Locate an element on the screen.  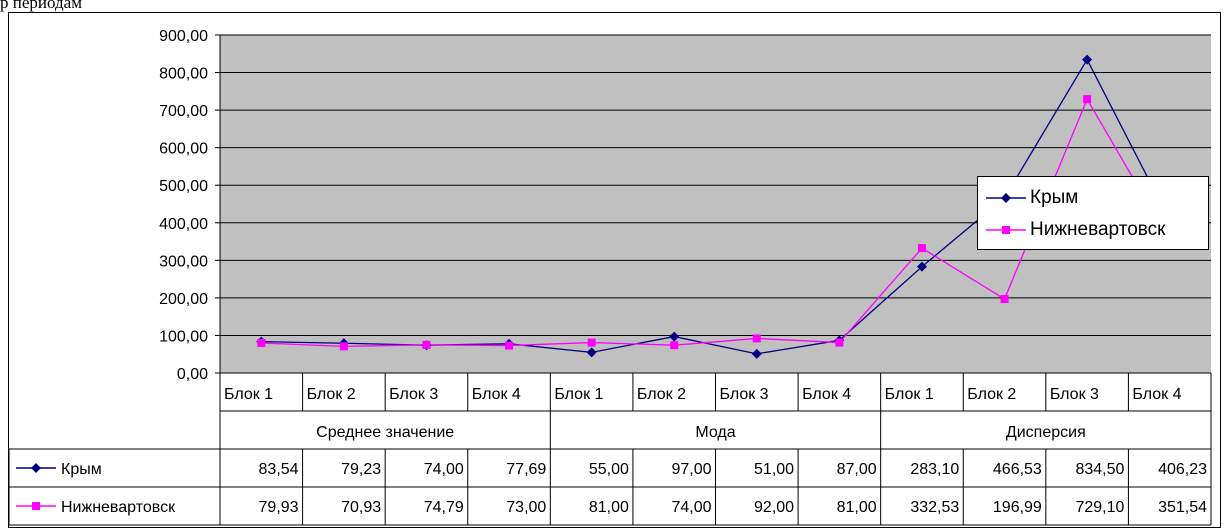
legend-swatch-krym is located at coordinates (1006, 198).